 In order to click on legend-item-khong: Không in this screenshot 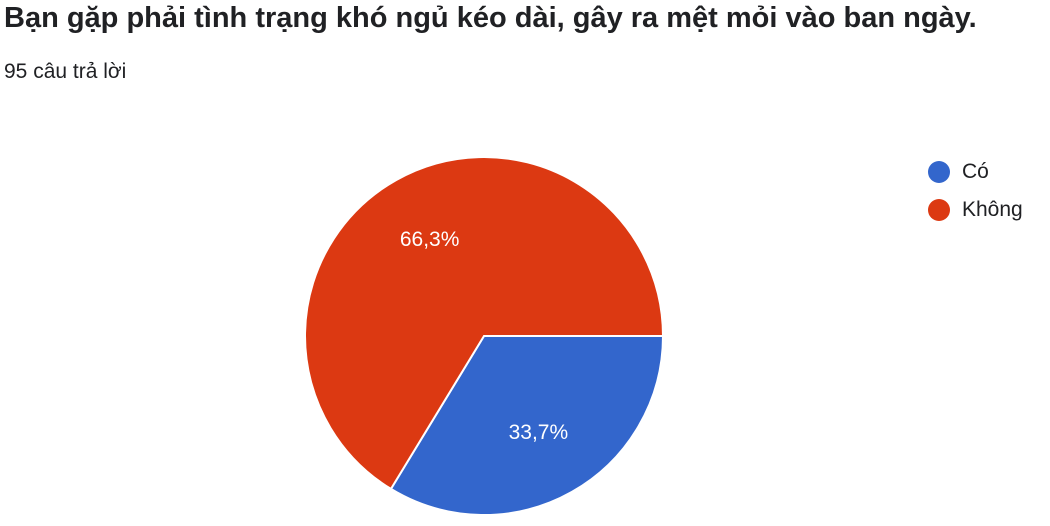, I will do `click(975, 210)`.